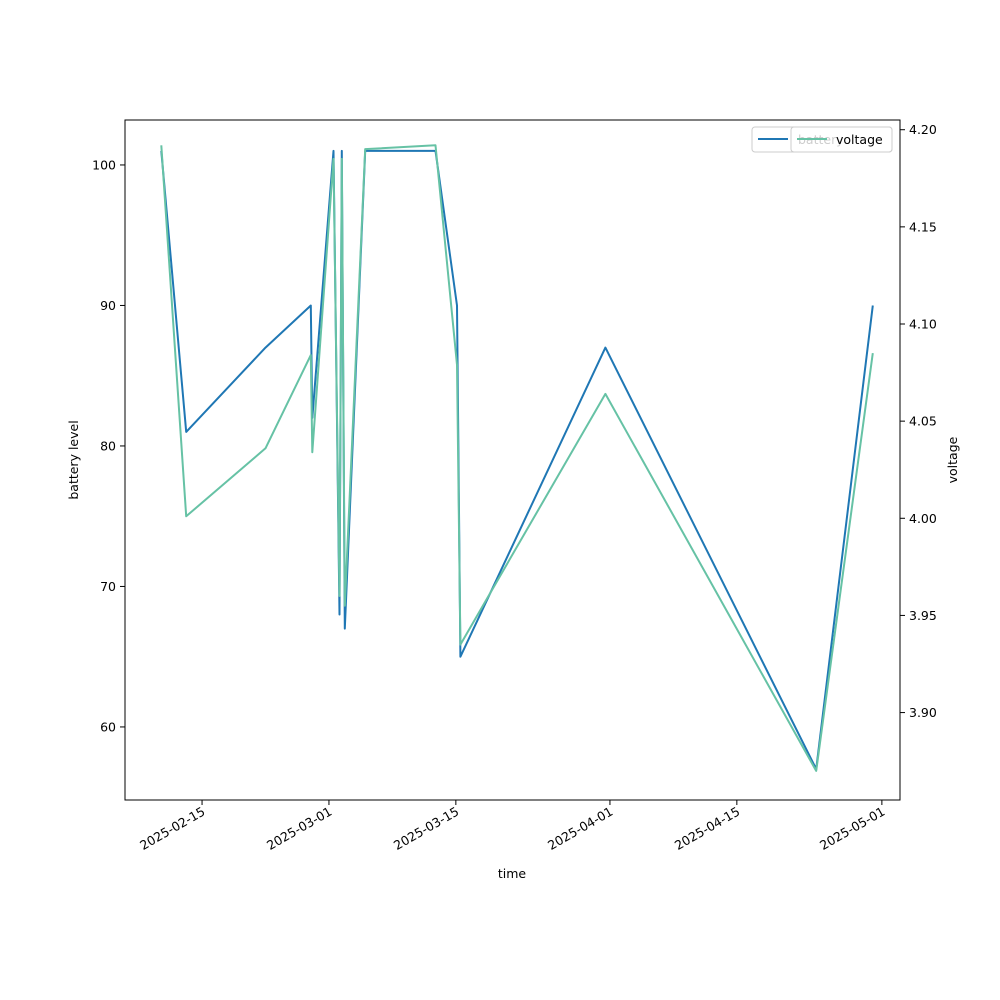  Describe the element at coordinates (512, 873) in the screenshot. I see `x-axis-label: time` at that location.